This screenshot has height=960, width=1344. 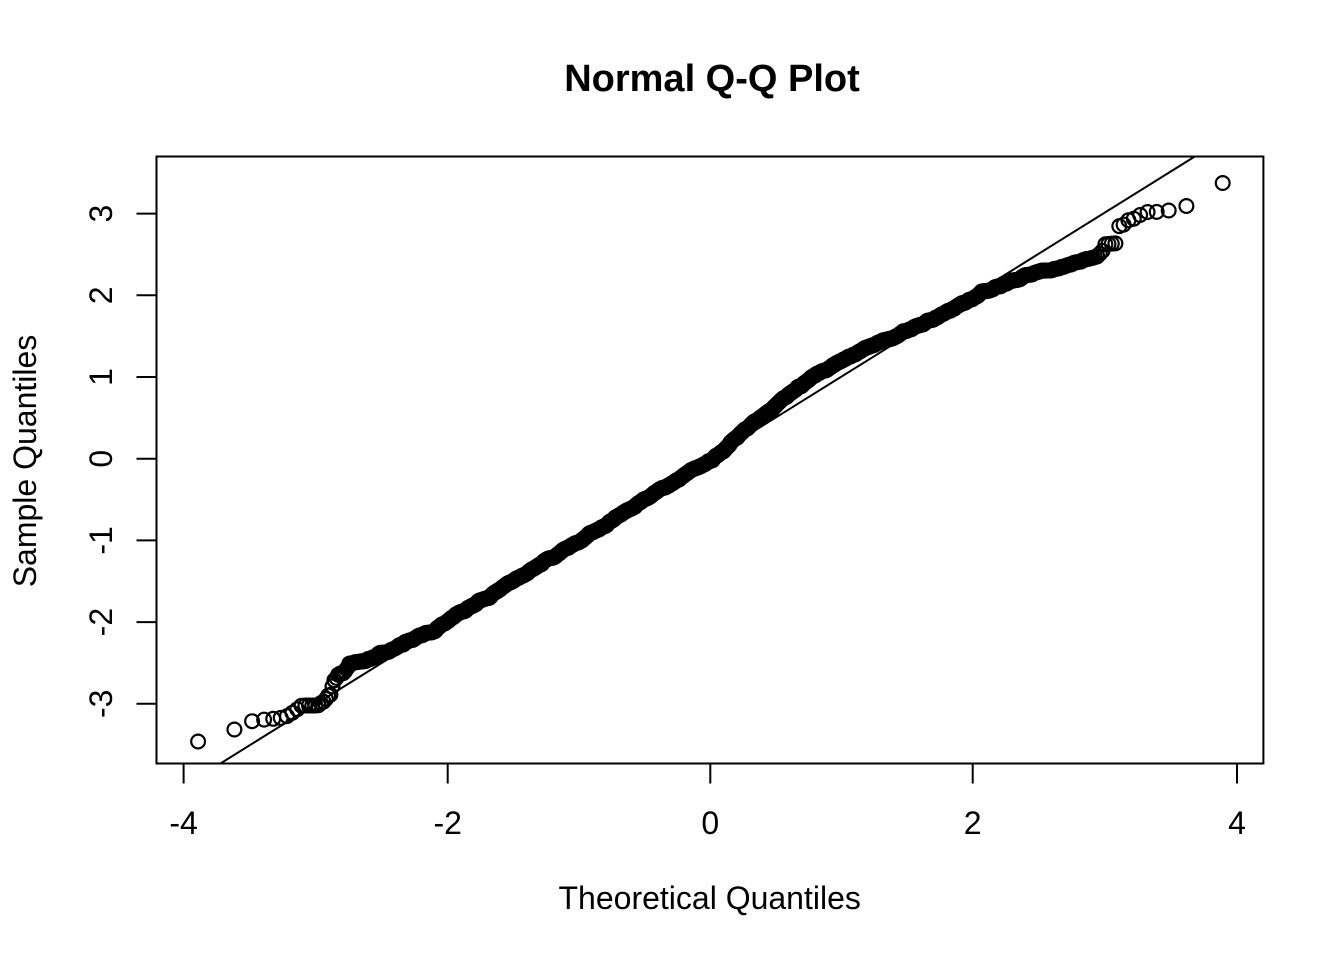 What do you see at coordinates (101, 704) in the screenshot?
I see `svg-text: -3` at bounding box center [101, 704].